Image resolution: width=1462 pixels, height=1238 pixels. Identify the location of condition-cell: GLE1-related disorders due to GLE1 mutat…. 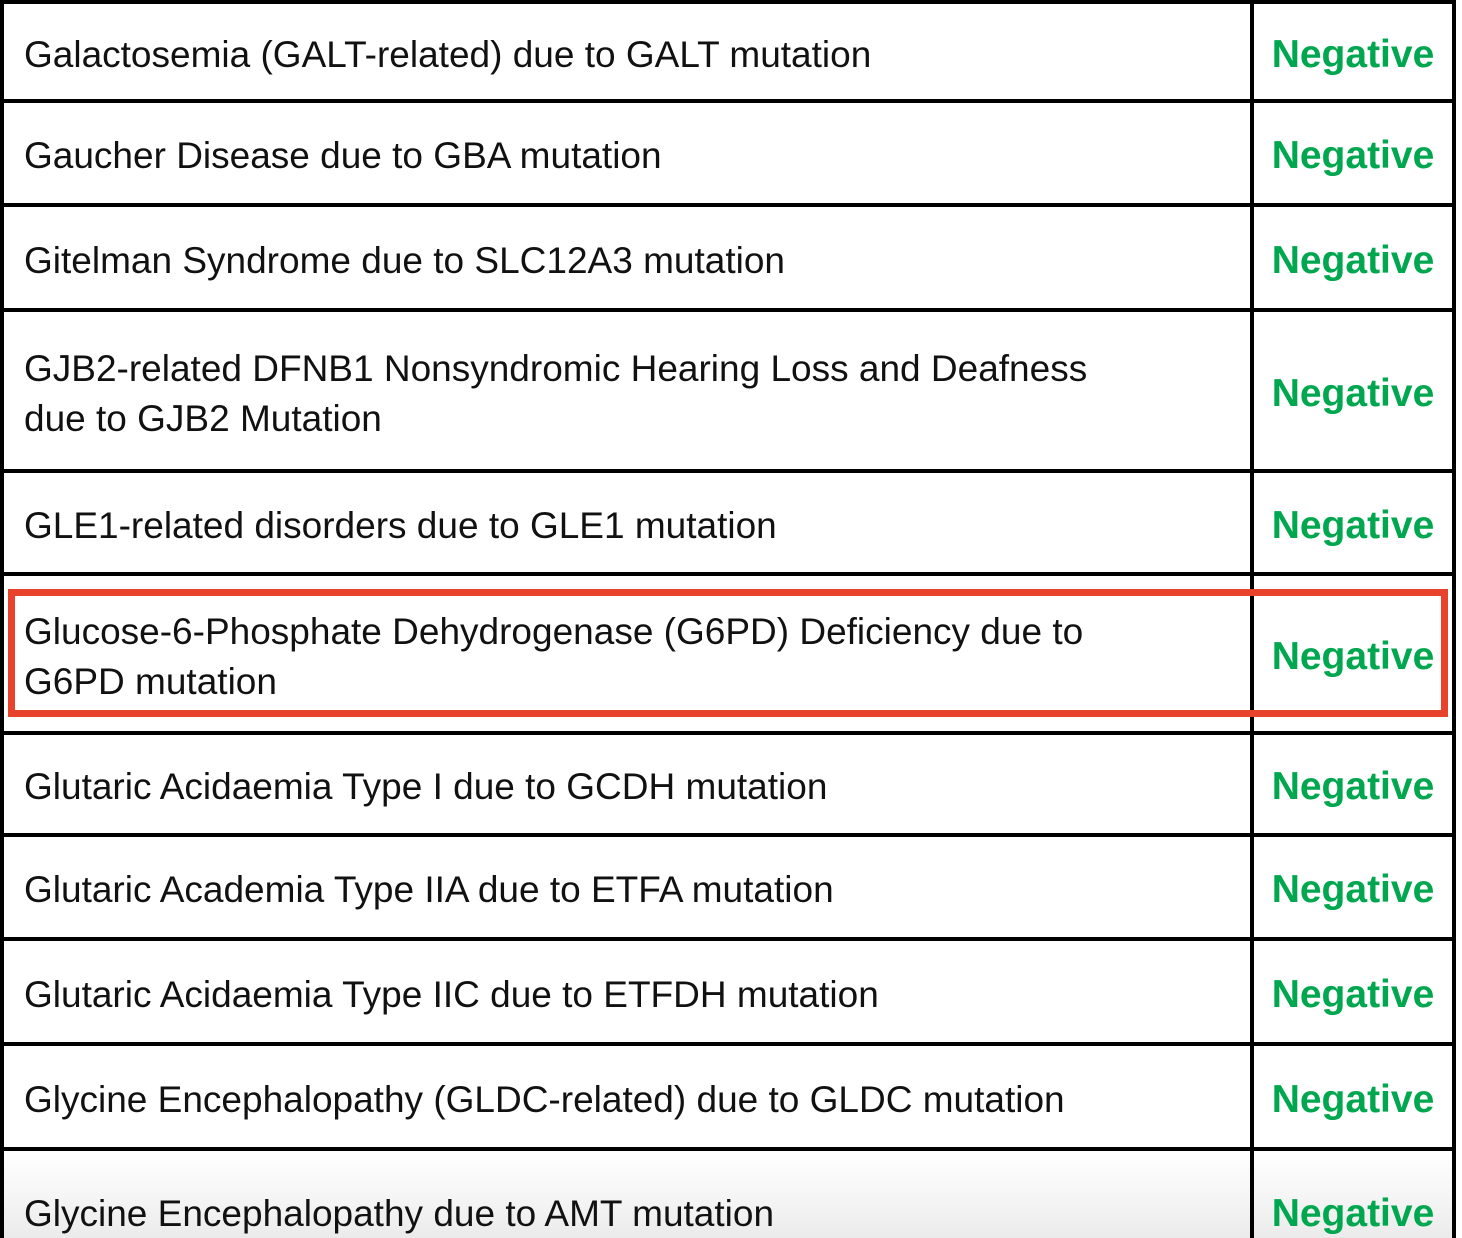
(627, 522).